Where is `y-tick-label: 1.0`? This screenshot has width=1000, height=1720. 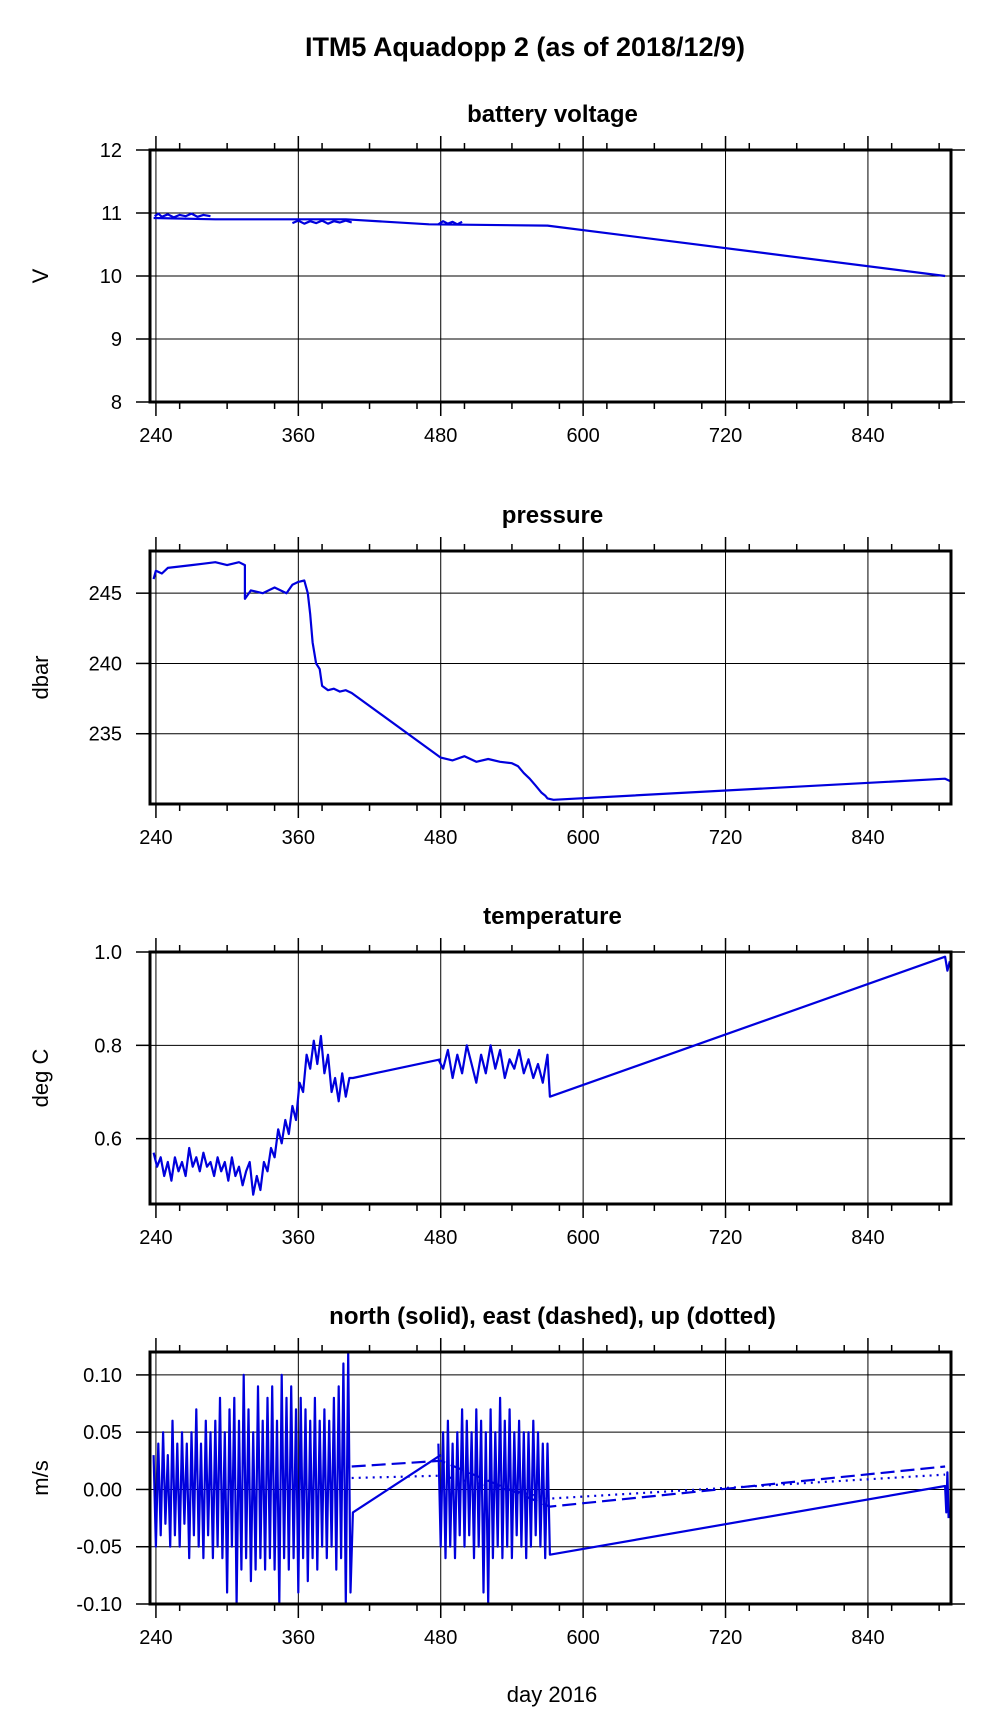 y-tick-label: 1.0 is located at coordinates (108, 953).